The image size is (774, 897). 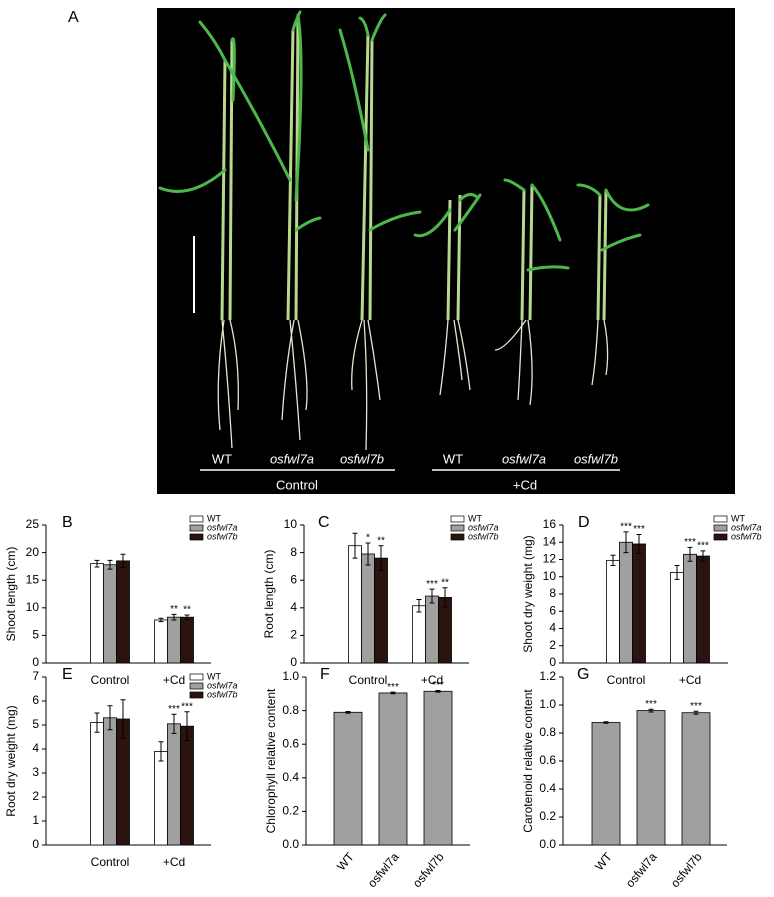 I want to click on x-tick-label: Control, so click(x=626, y=680).